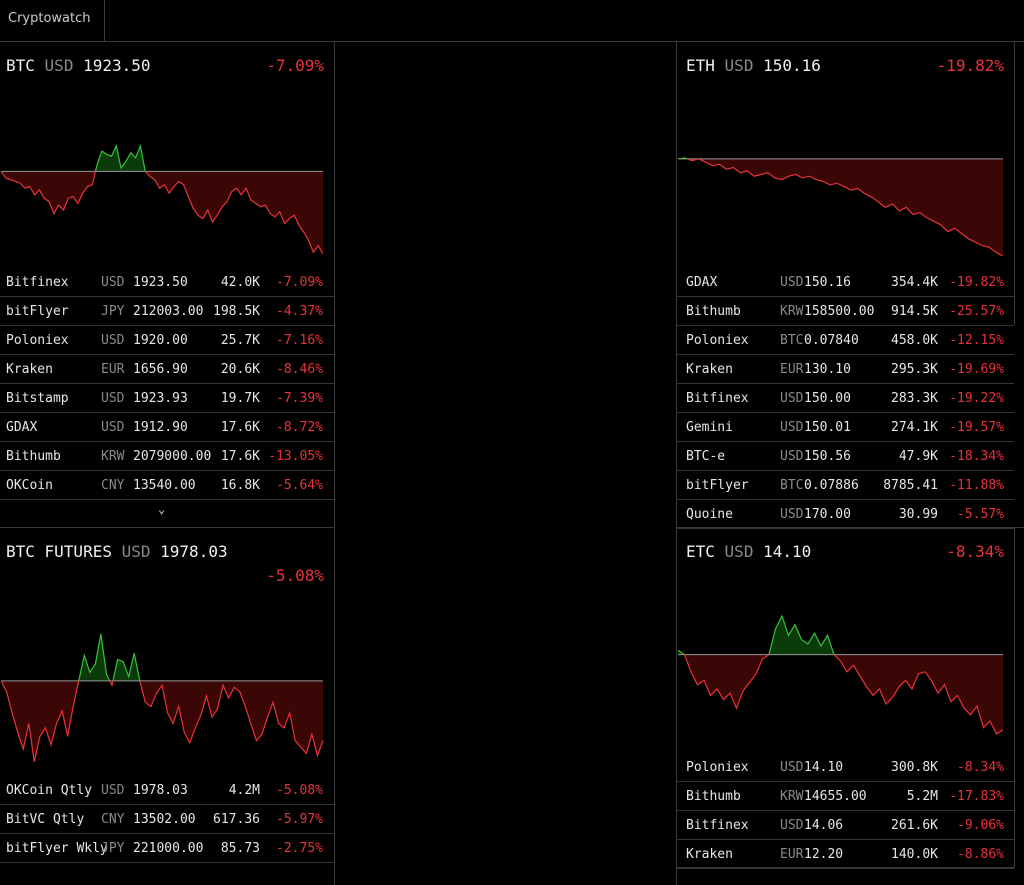 The width and height of the screenshot is (1024, 885). I want to click on exchange-name: OKCoin Qtly, so click(49, 790).